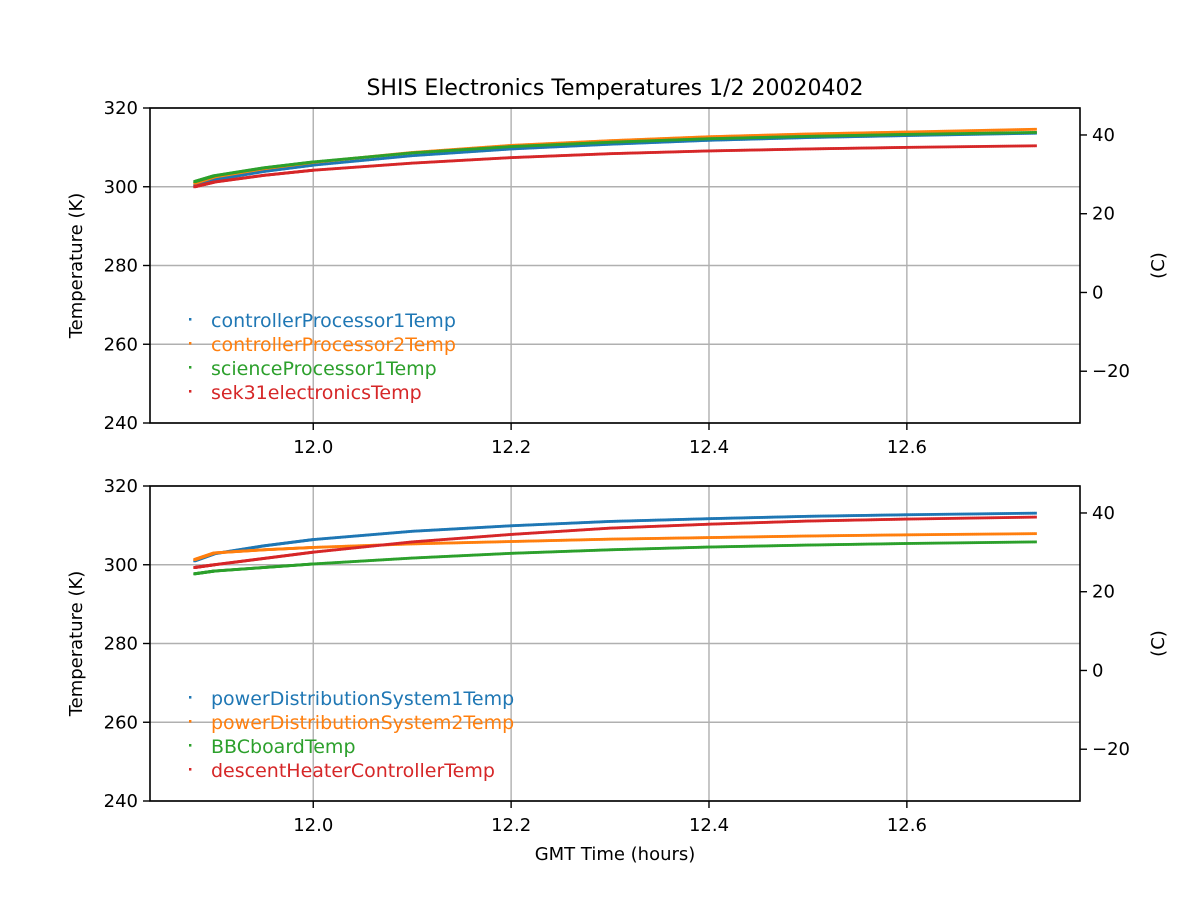 Image resolution: width=1200 pixels, height=904 pixels. I want to click on legend-label: BBCboardTemp, so click(283, 747).